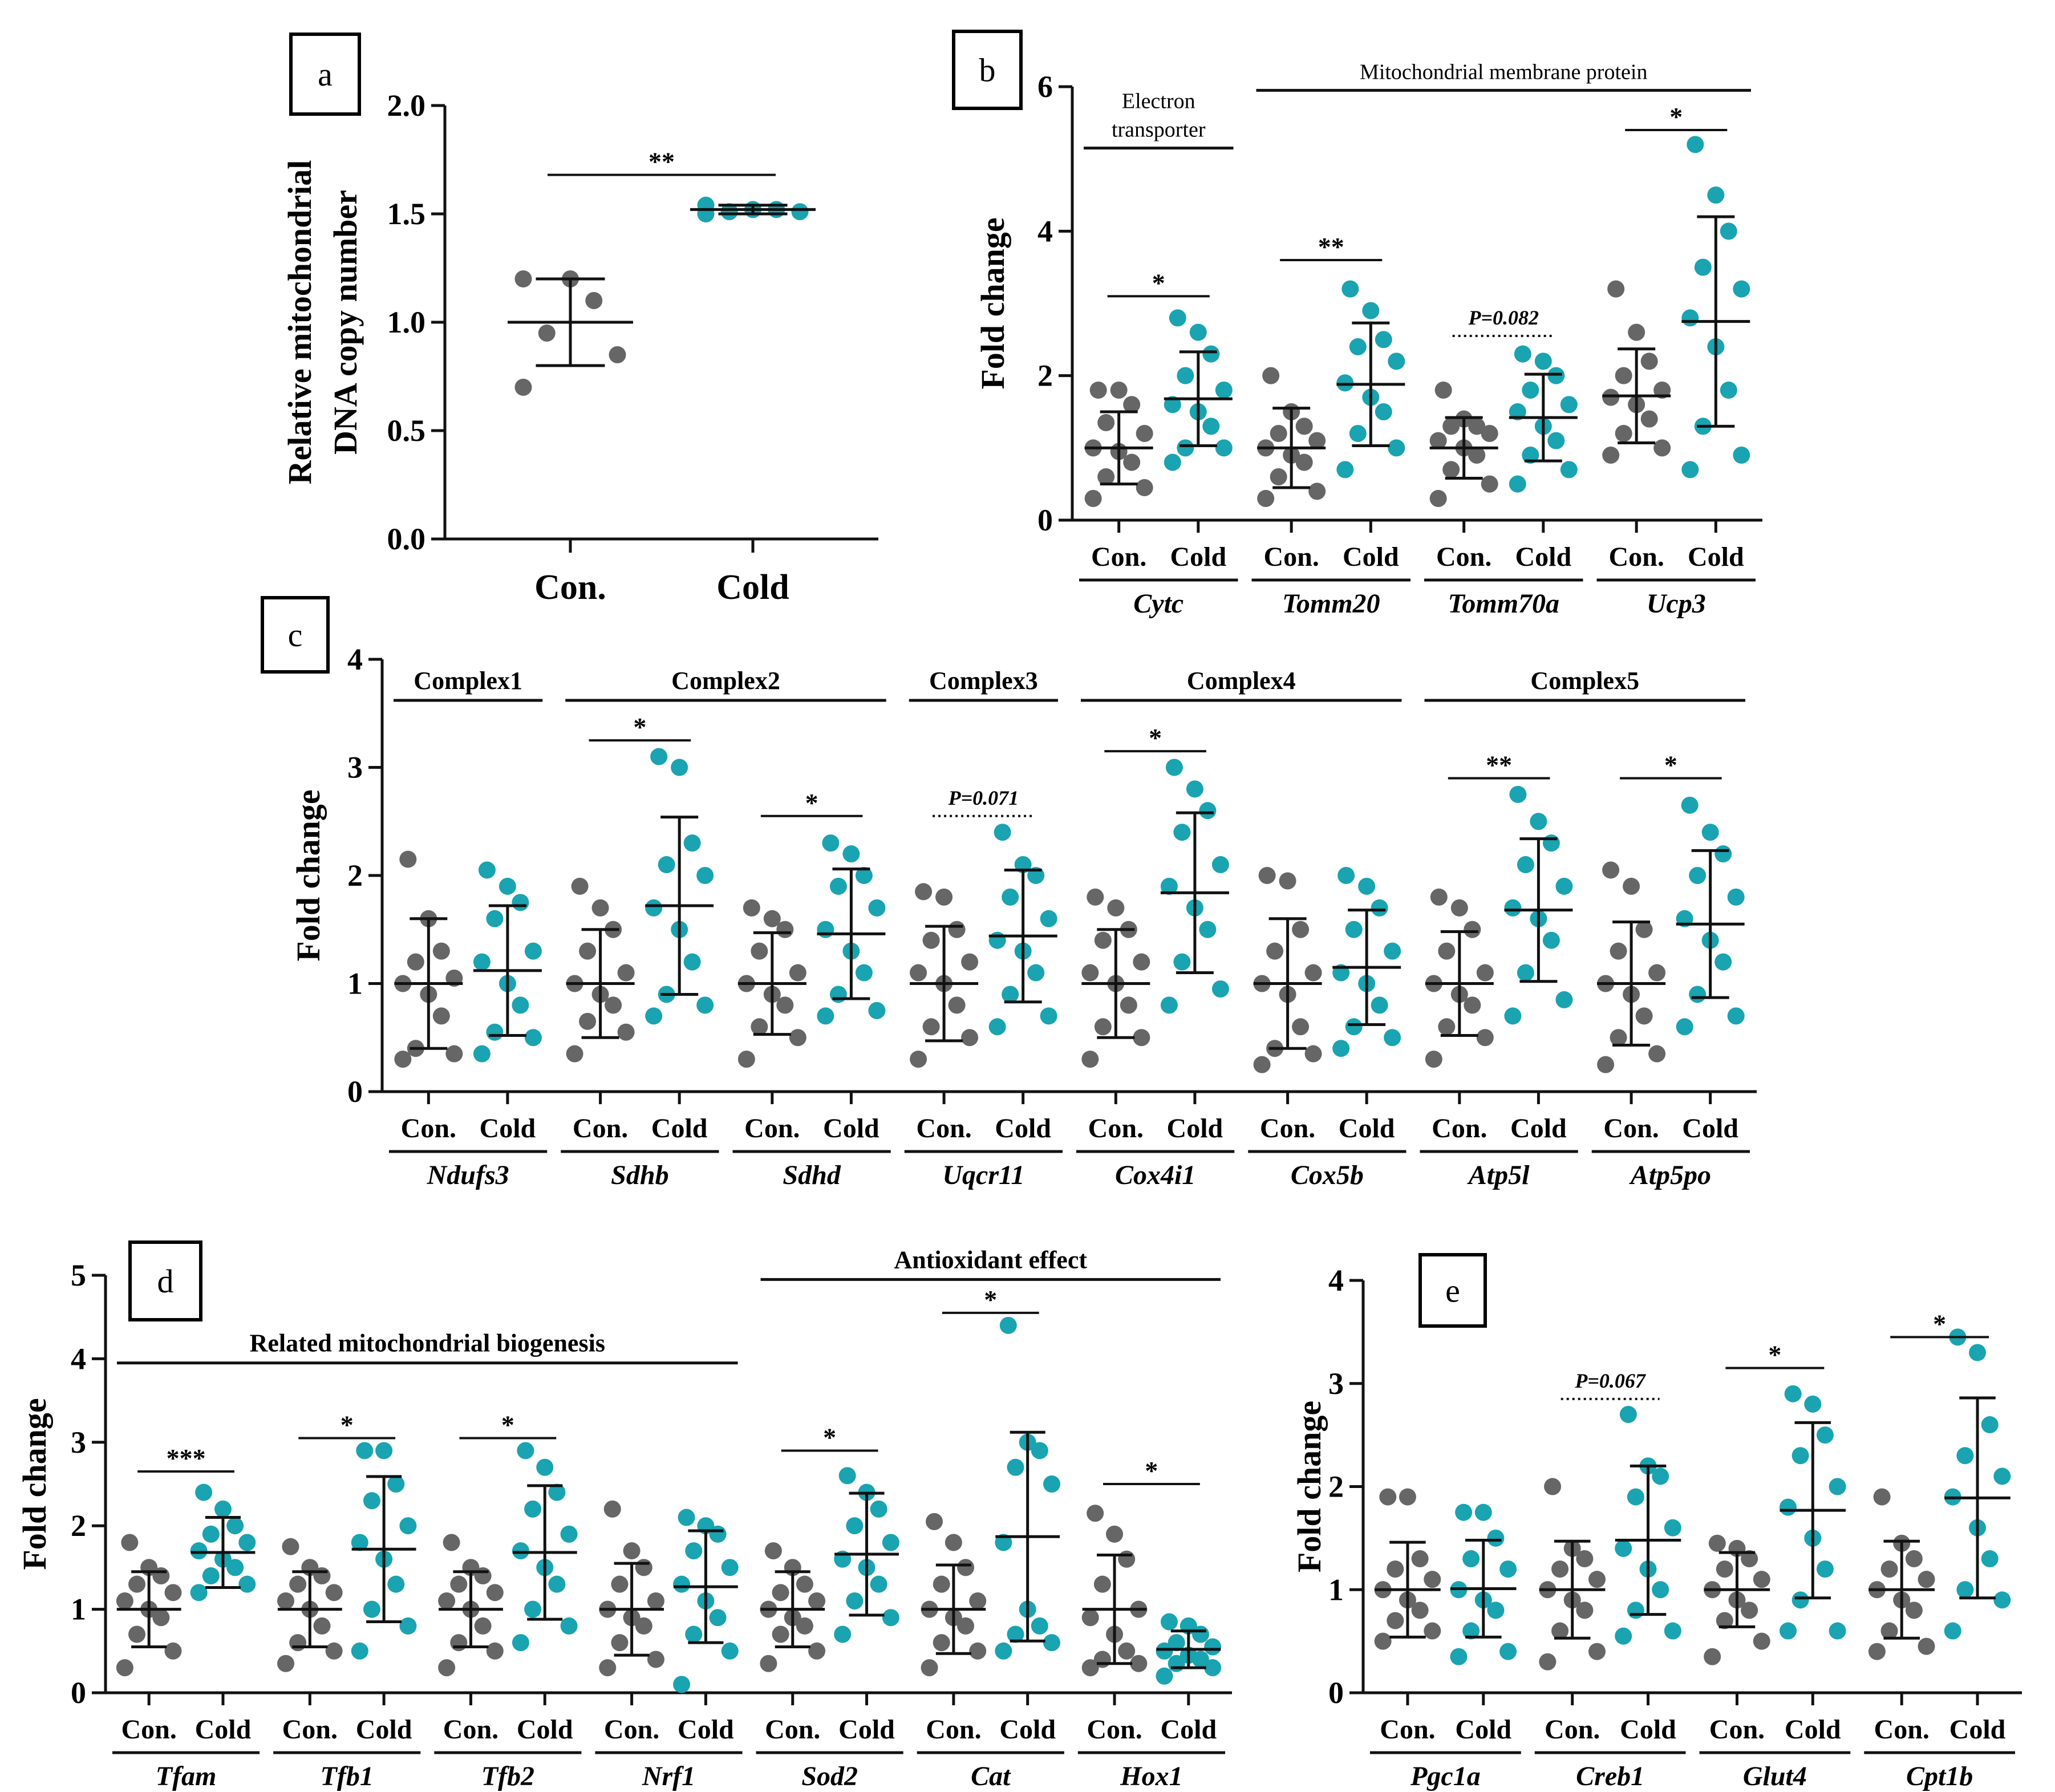 The image size is (2055, 1792). What do you see at coordinates (1498, 1175) in the screenshot?
I see `gene-label: Atp5l` at bounding box center [1498, 1175].